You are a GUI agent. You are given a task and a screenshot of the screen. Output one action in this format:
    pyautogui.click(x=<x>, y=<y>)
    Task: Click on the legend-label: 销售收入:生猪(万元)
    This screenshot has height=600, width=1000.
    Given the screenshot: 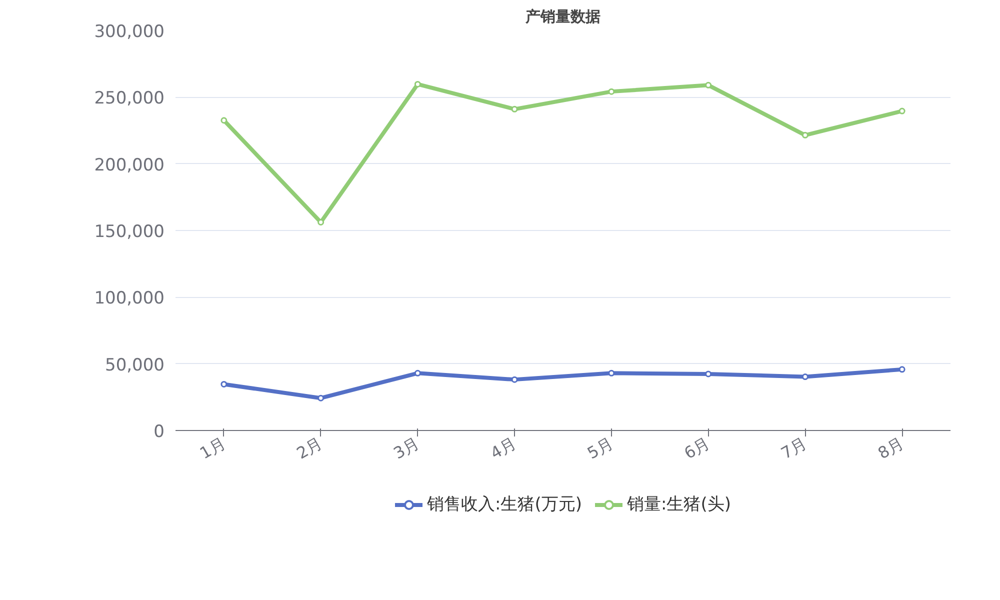 What is the action you would take?
    pyautogui.click(x=504, y=505)
    